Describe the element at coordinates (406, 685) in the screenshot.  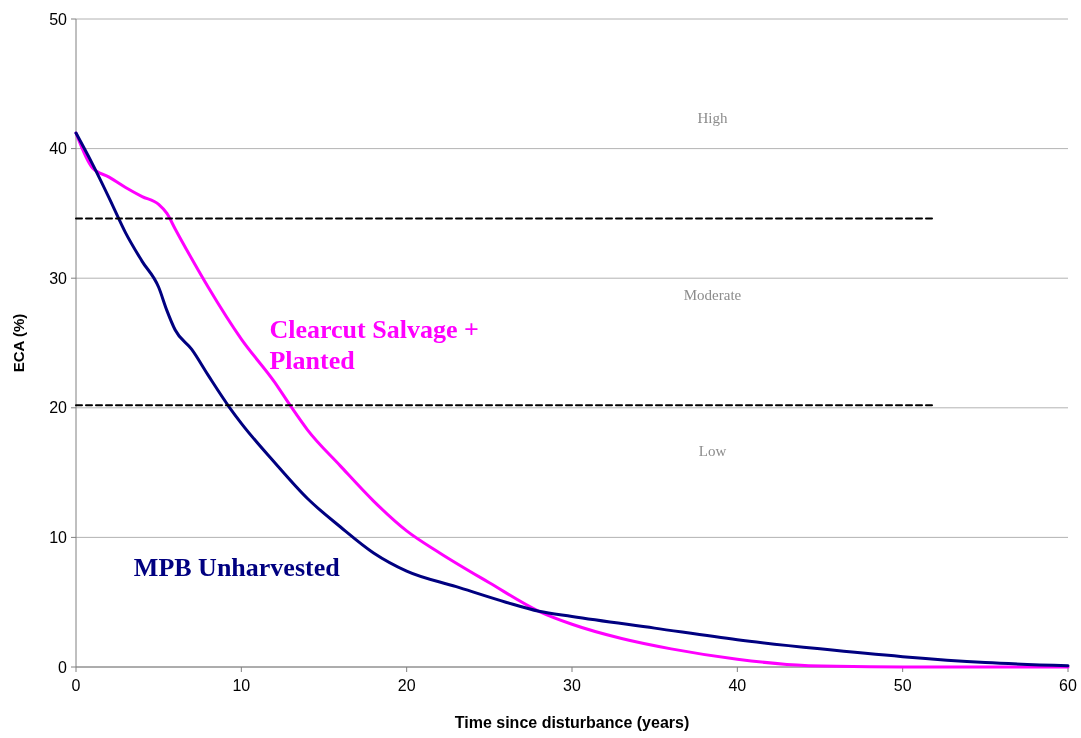
I see `x-tick-label: 20` at that location.